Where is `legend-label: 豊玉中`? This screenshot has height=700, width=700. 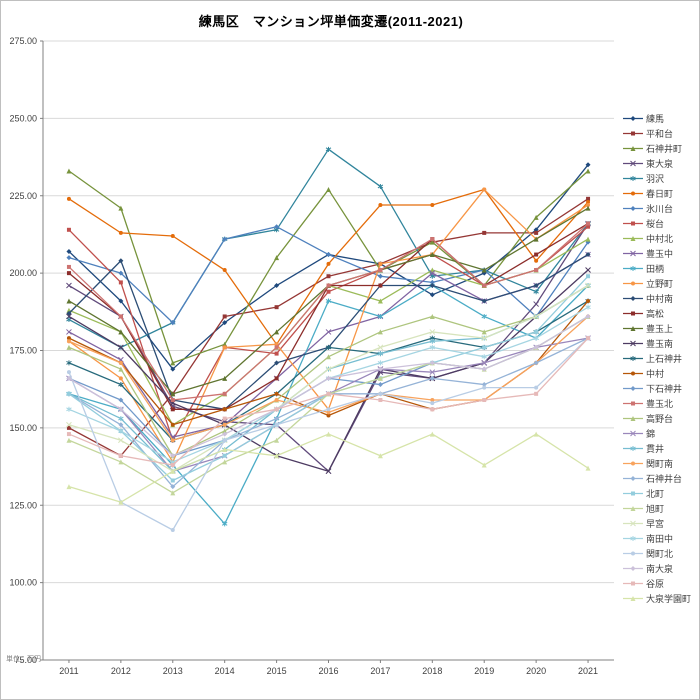
legend-label: 豊玉中 is located at coordinates (660, 254).